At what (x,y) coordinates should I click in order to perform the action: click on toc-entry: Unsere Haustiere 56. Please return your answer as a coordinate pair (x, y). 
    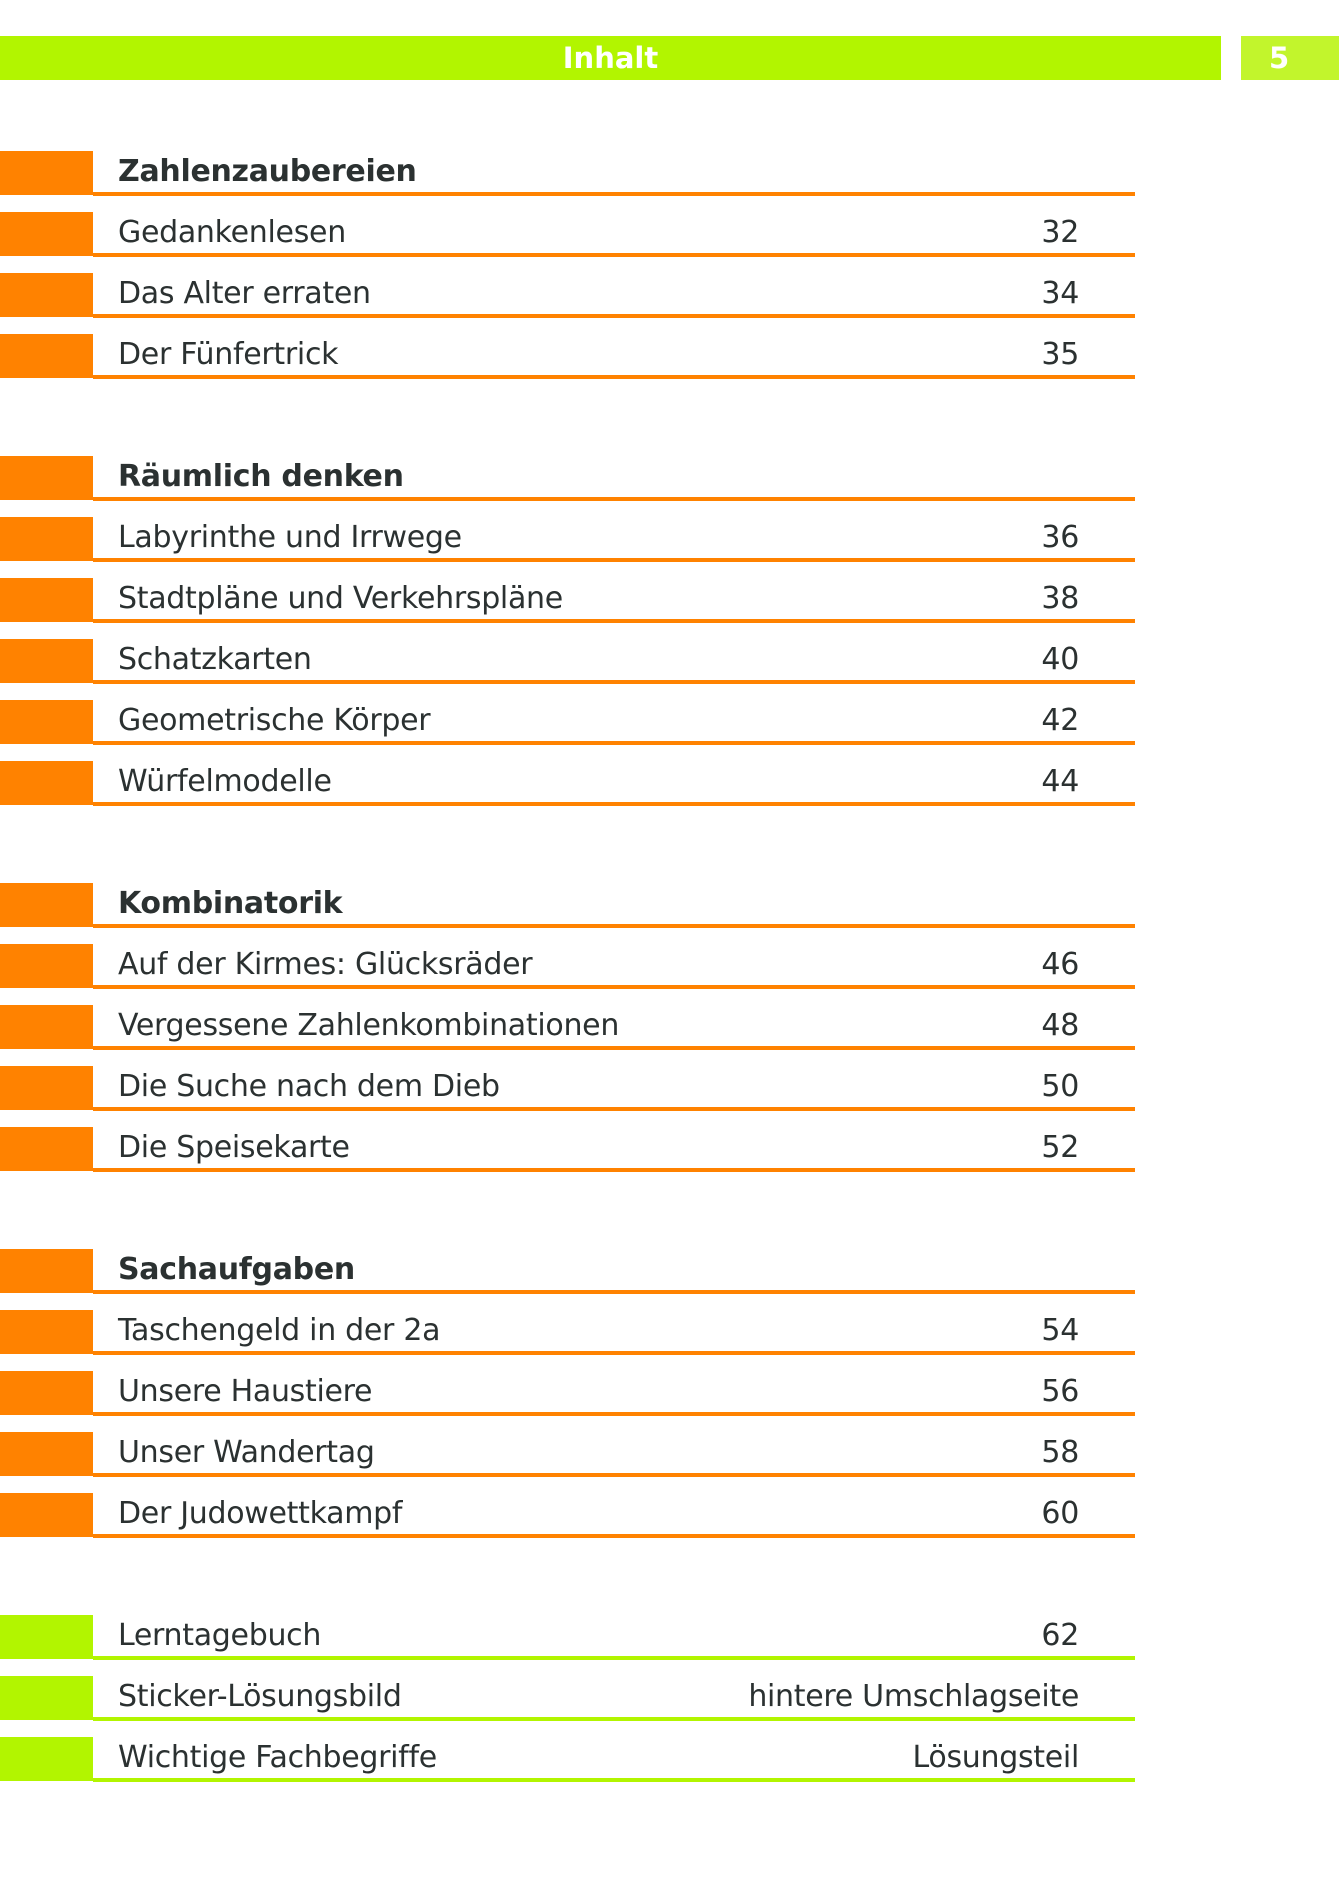
    Looking at the image, I should click on (570, 1401).